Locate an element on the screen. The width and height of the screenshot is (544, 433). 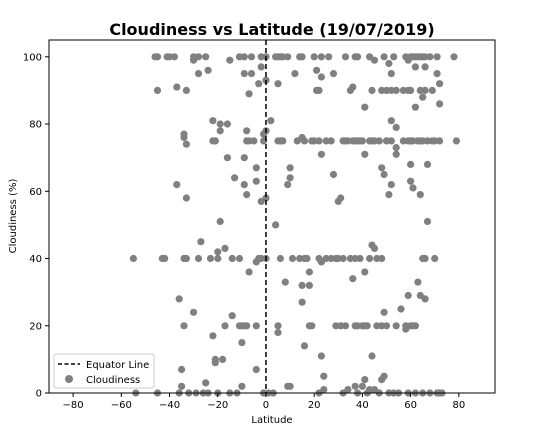
y-tick-label: 0 is located at coordinates (39, 394).